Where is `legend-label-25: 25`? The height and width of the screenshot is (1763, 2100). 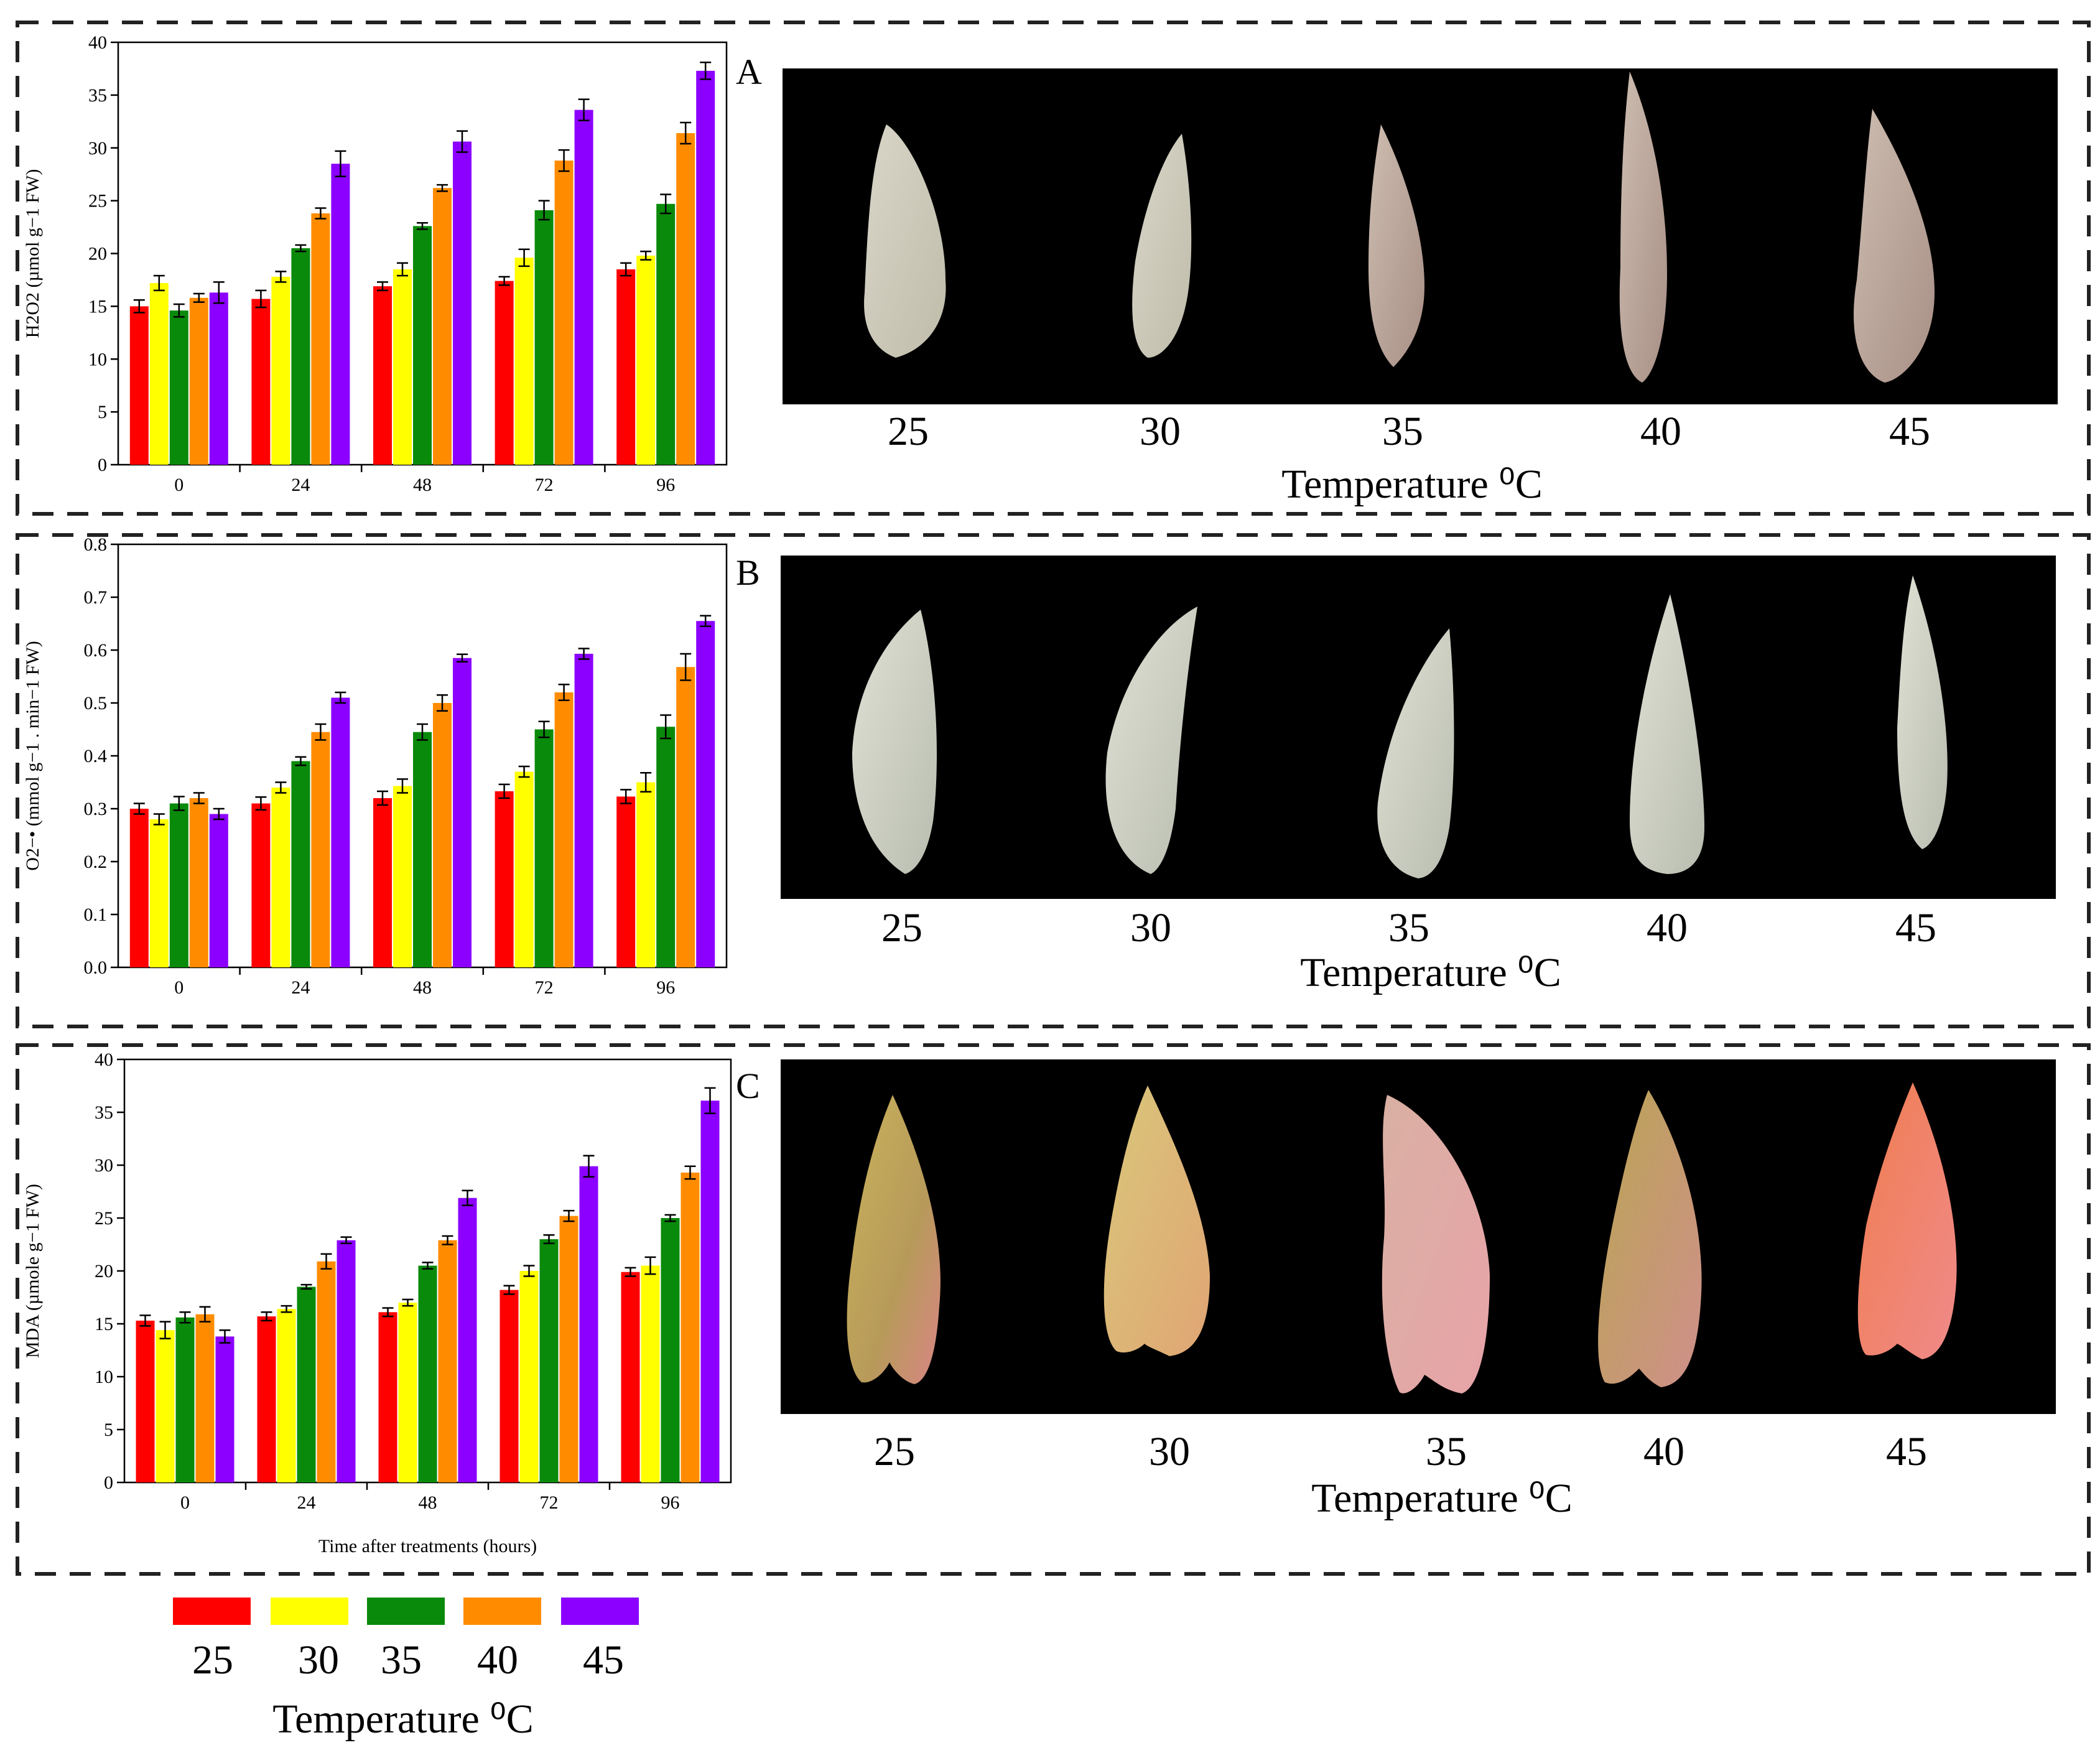 legend-label-25: 25 is located at coordinates (213, 1660).